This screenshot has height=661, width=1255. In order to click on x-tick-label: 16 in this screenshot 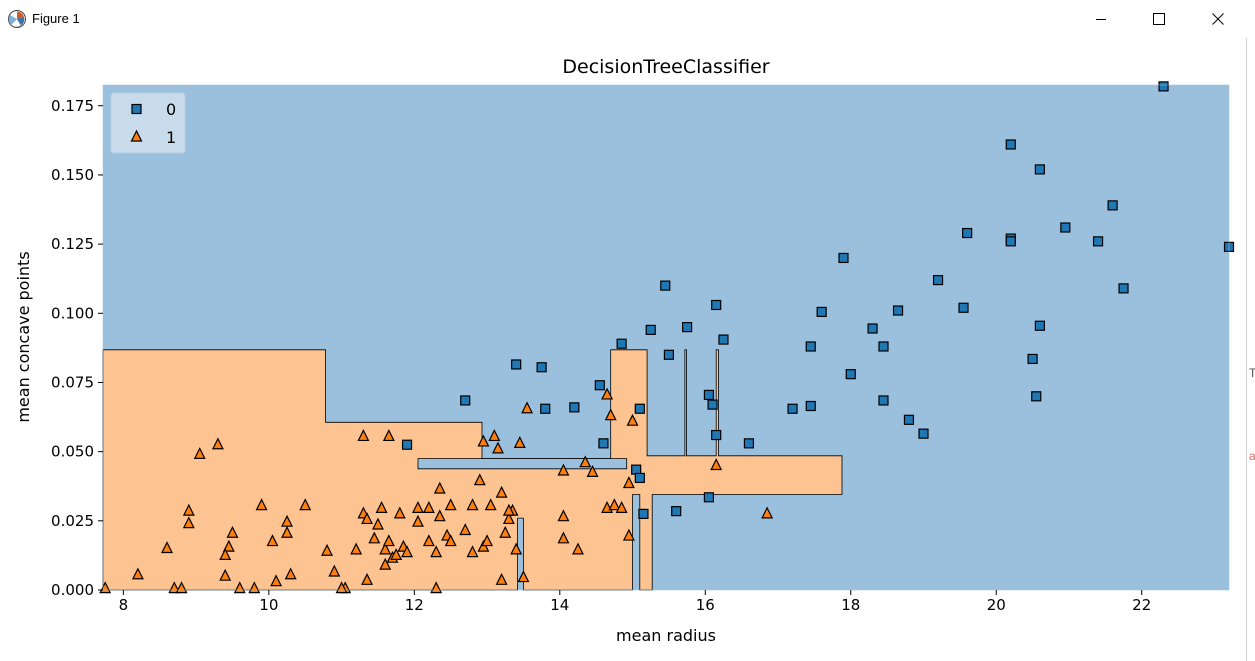, I will do `click(705, 605)`.